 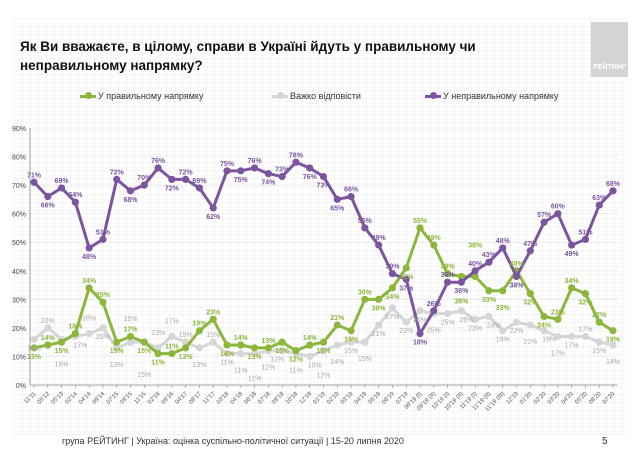 I want to click on x-tick-label: 03'18, so click(x=223, y=398).